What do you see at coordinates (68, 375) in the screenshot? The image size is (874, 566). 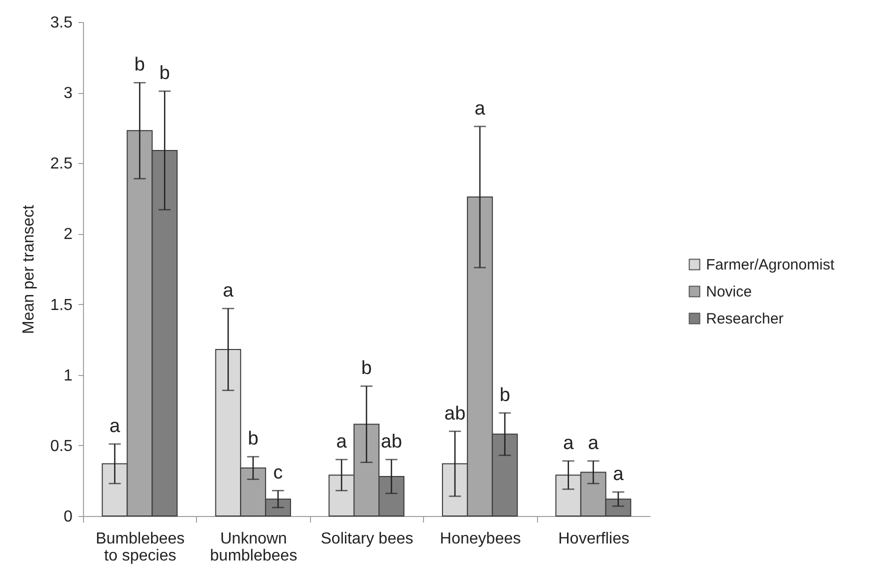 I see `y-tick-label: 1` at bounding box center [68, 375].